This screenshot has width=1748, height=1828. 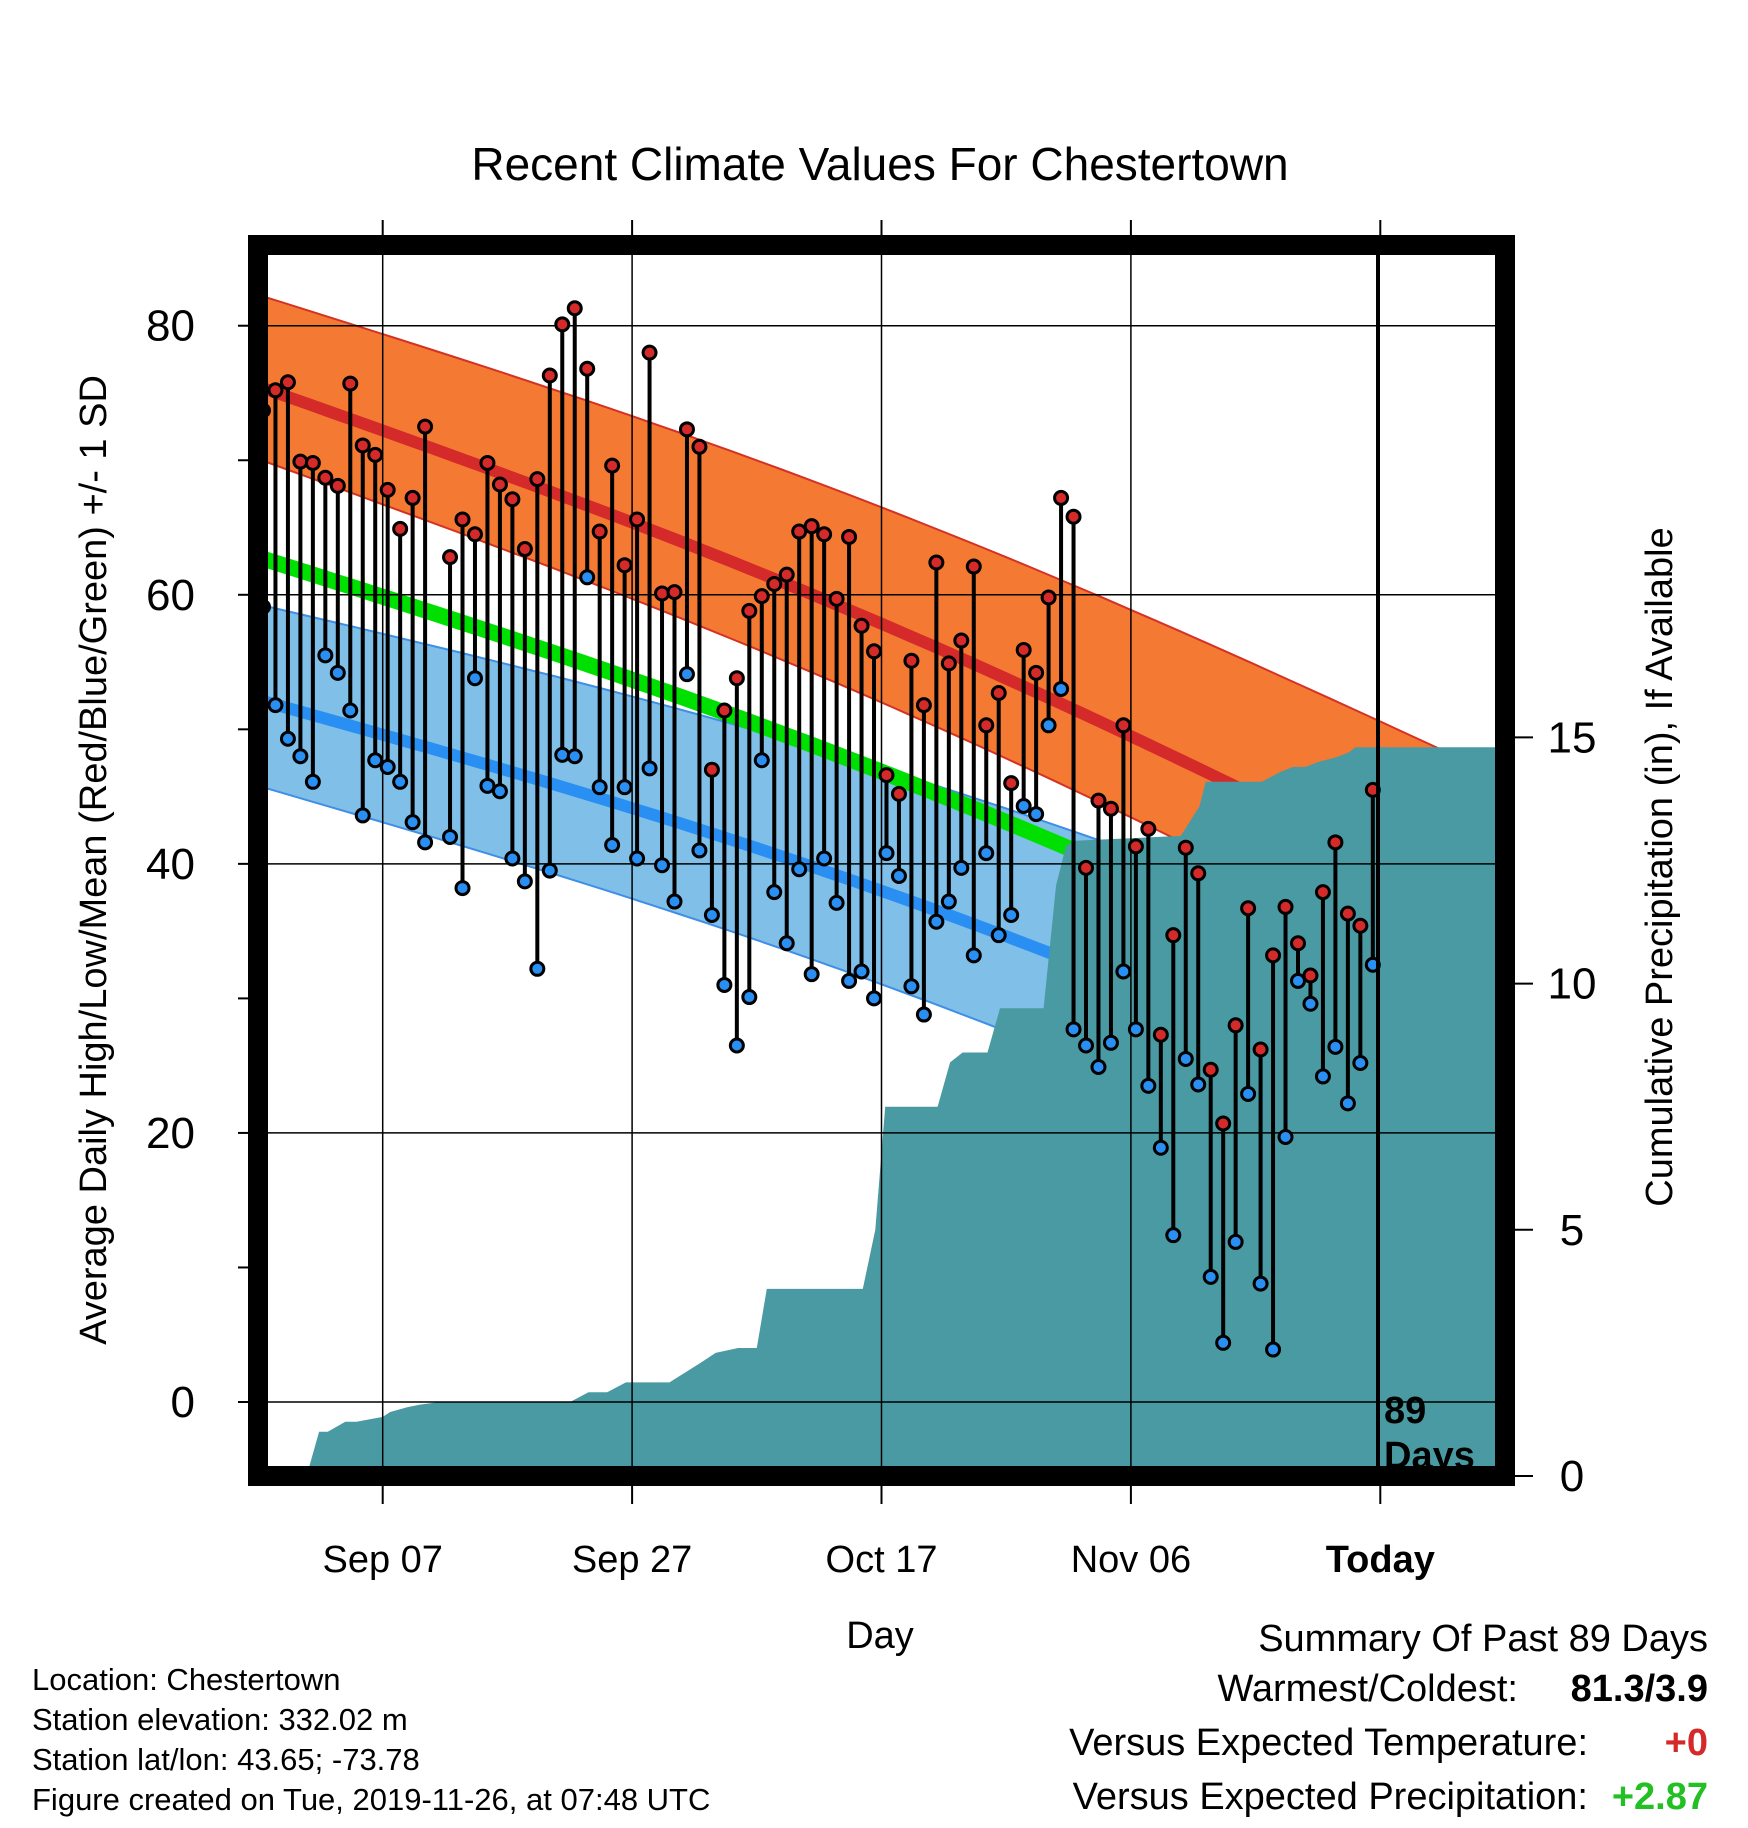 What do you see at coordinates (170, 864) in the screenshot?
I see `y-tick-label: 40` at bounding box center [170, 864].